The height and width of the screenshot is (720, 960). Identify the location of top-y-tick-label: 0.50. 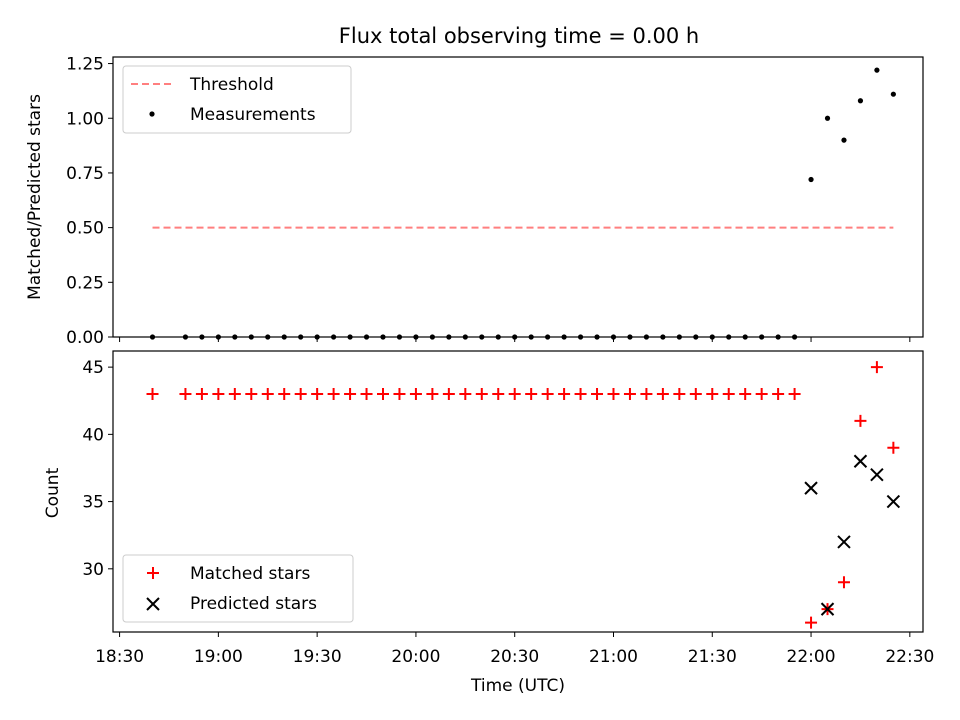
(85, 229).